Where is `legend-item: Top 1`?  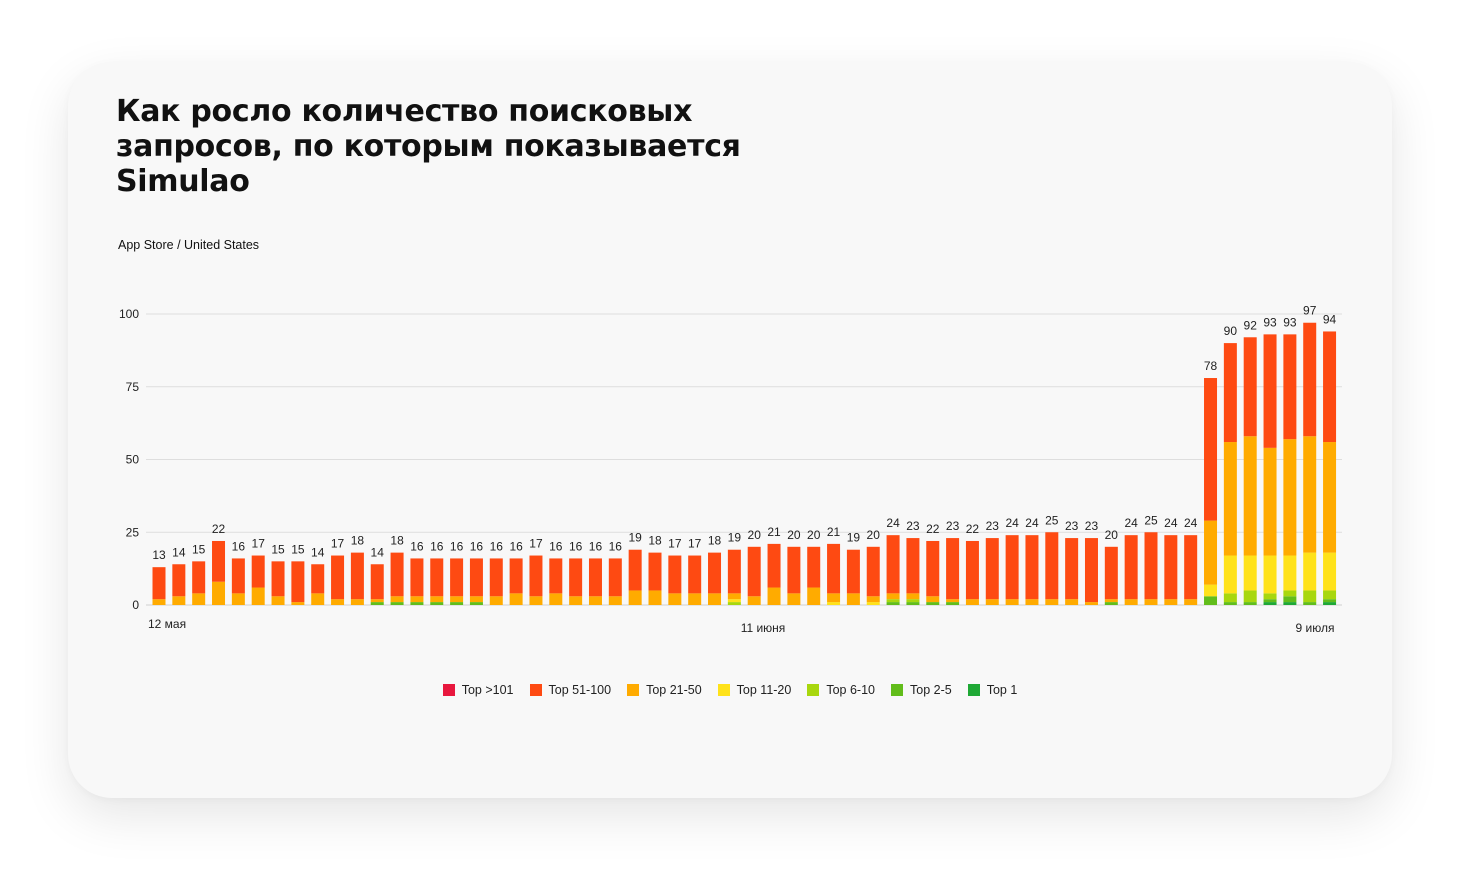 legend-item: Top 1 is located at coordinates (992, 690).